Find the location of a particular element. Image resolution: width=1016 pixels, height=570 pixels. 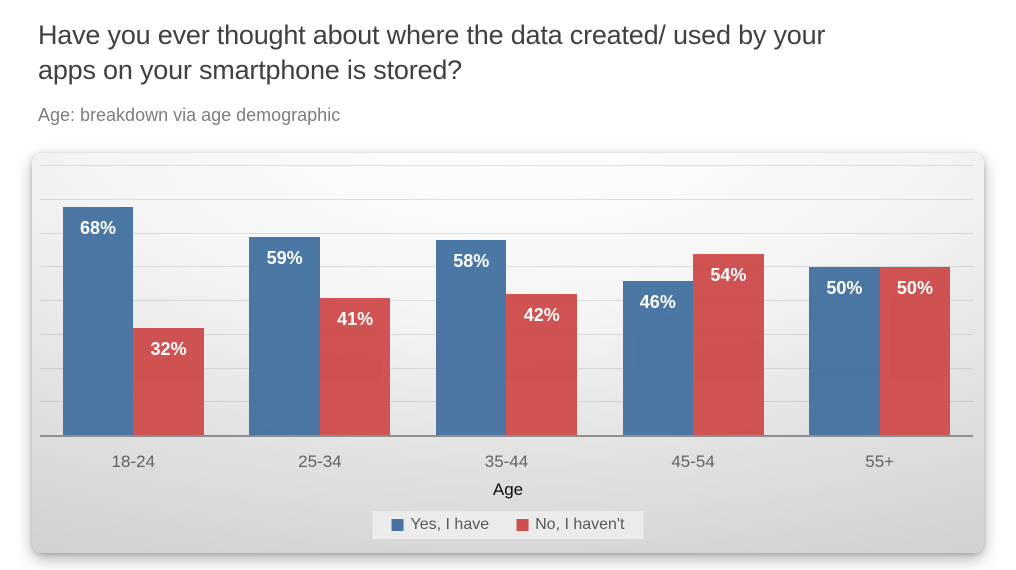

bar-value-label: 32% is located at coordinates (168, 349).